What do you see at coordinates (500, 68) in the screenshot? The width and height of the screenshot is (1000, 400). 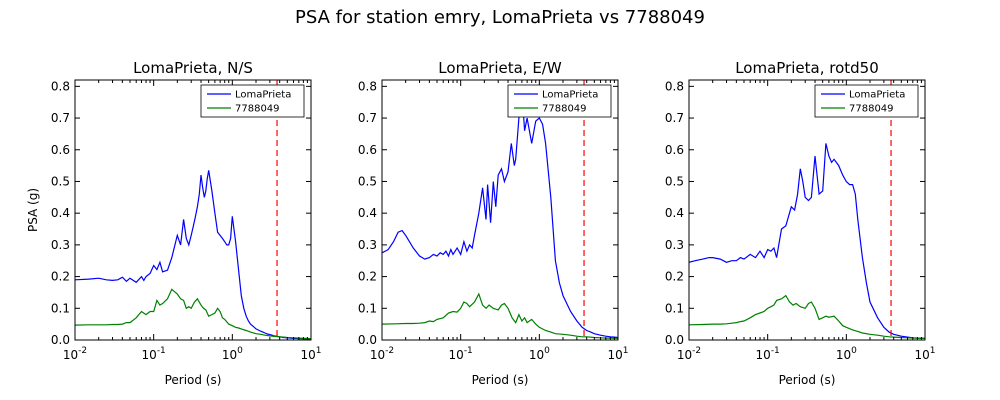 I see `panel-title: LomaPrieta, E/W` at bounding box center [500, 68].